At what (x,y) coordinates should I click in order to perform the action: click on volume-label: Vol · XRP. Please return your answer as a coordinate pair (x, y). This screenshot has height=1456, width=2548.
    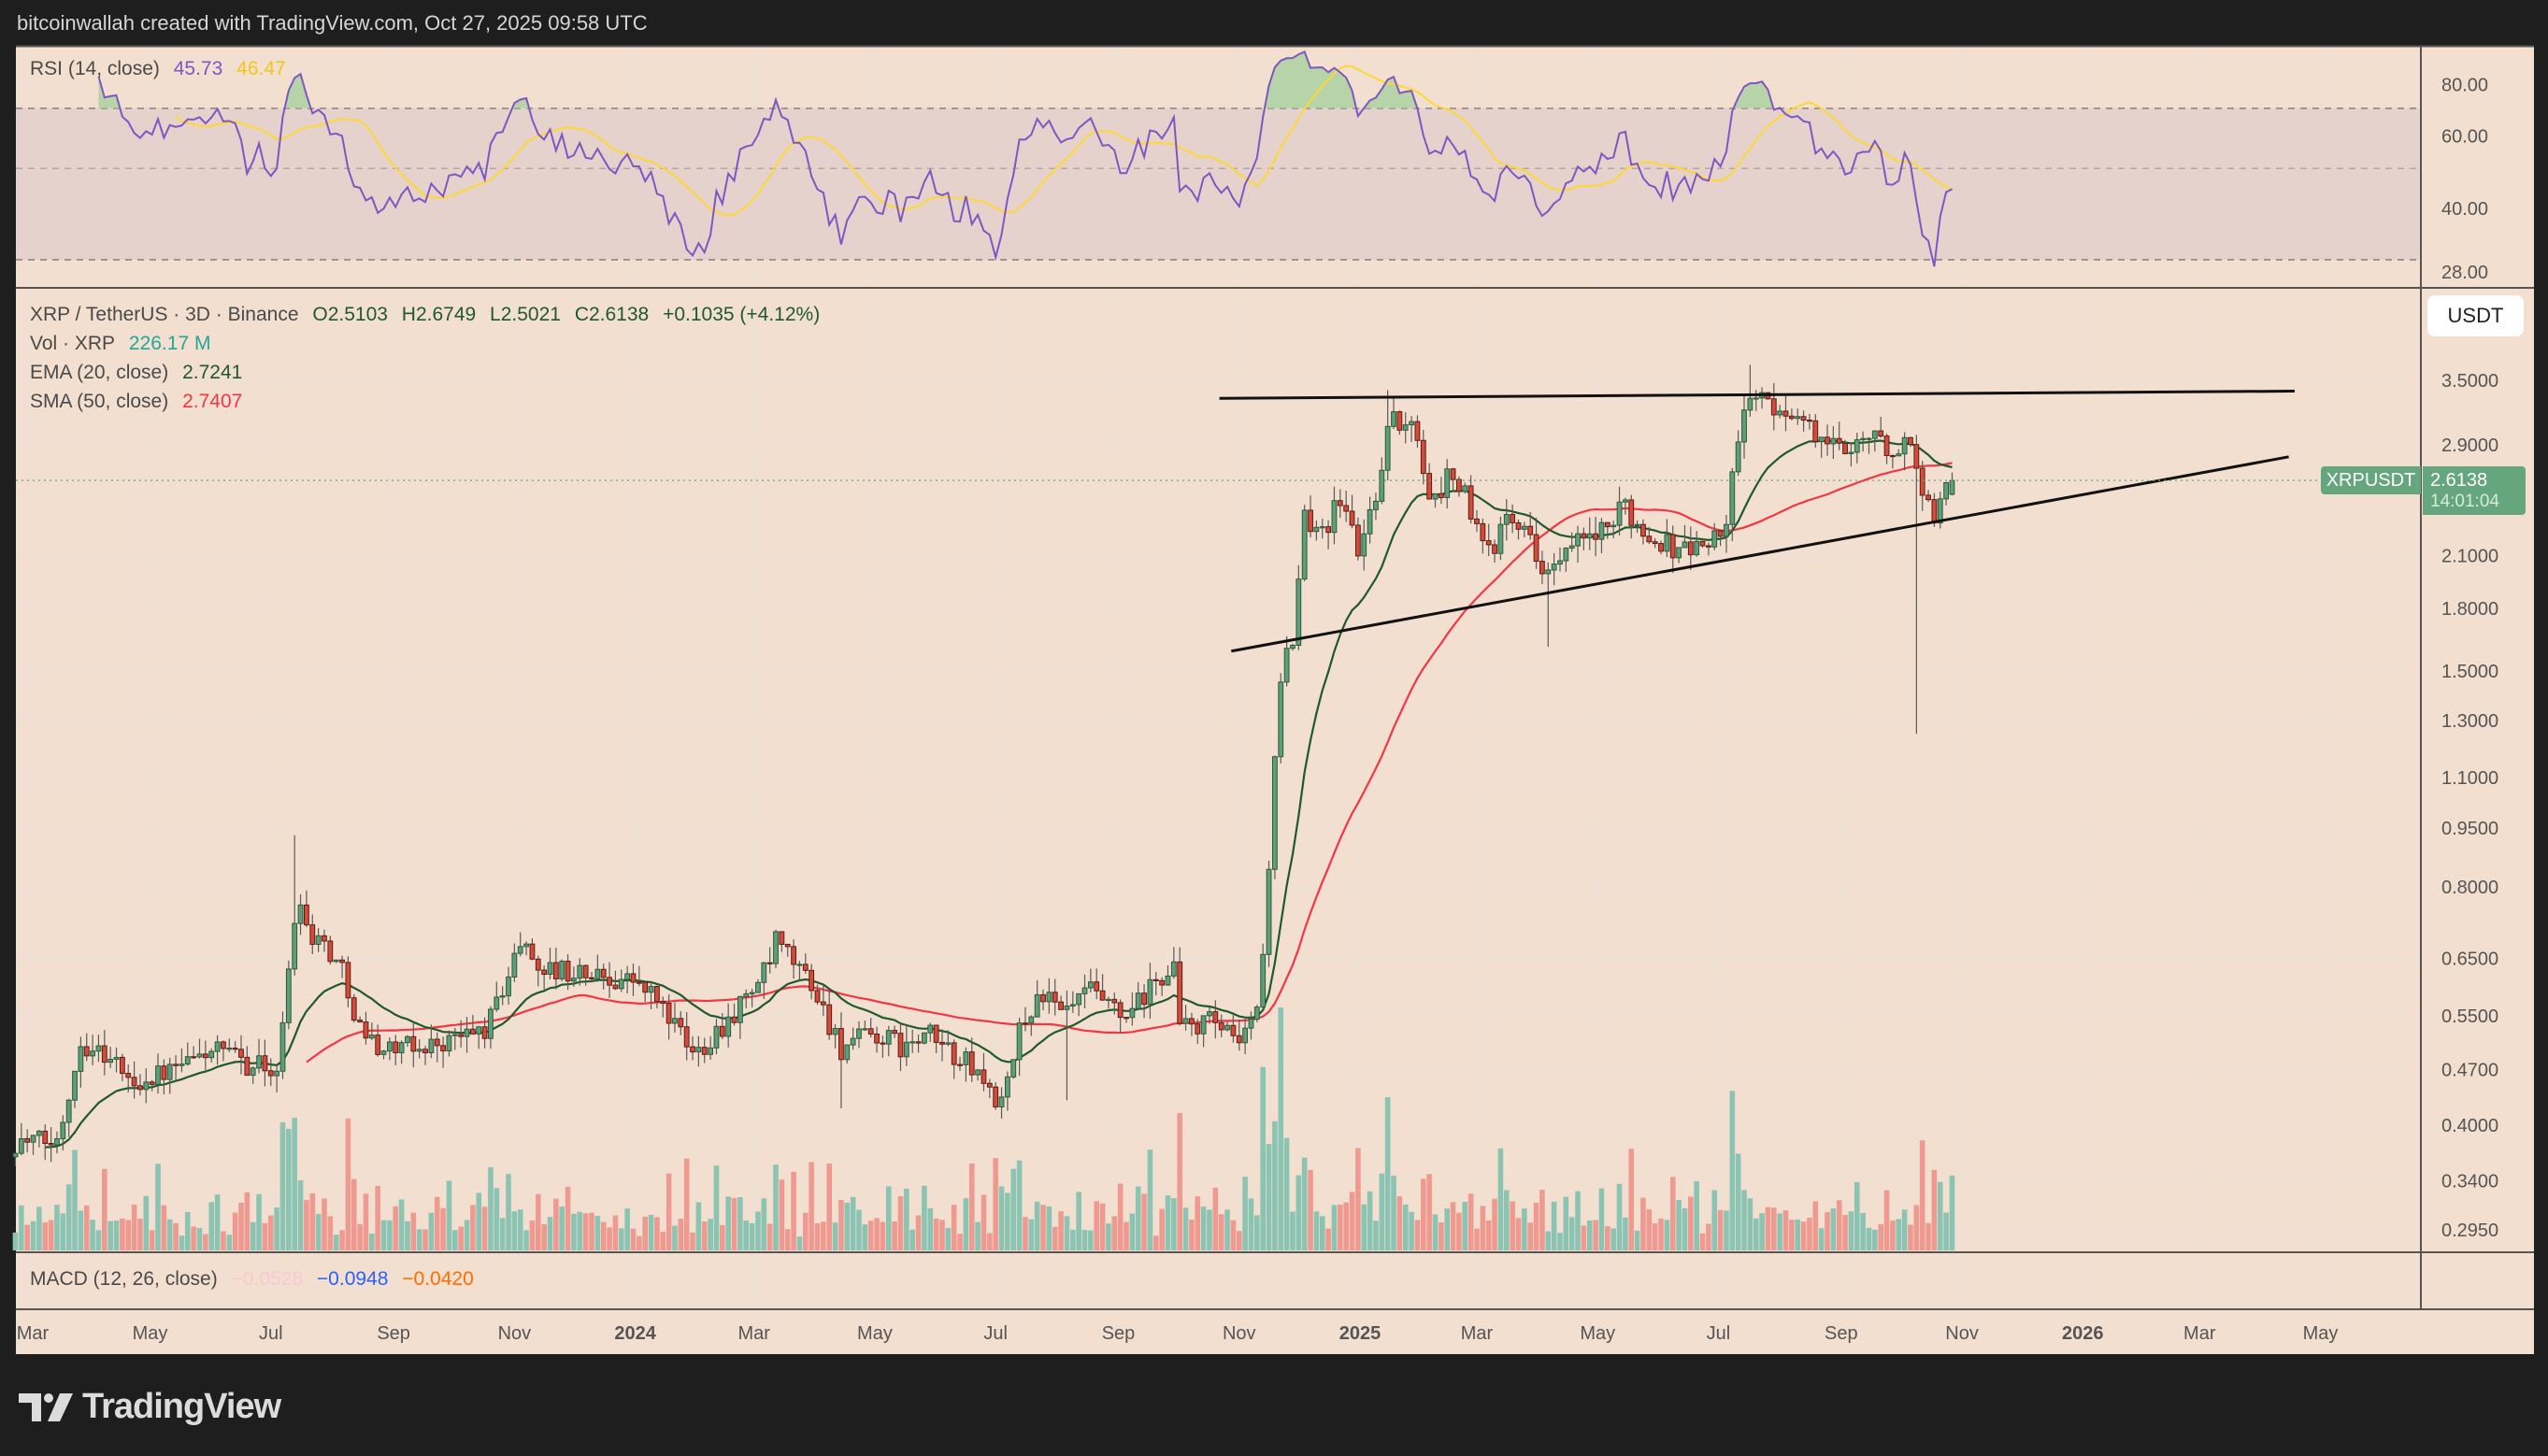
    Looking at the image, I should click on (73, 343).